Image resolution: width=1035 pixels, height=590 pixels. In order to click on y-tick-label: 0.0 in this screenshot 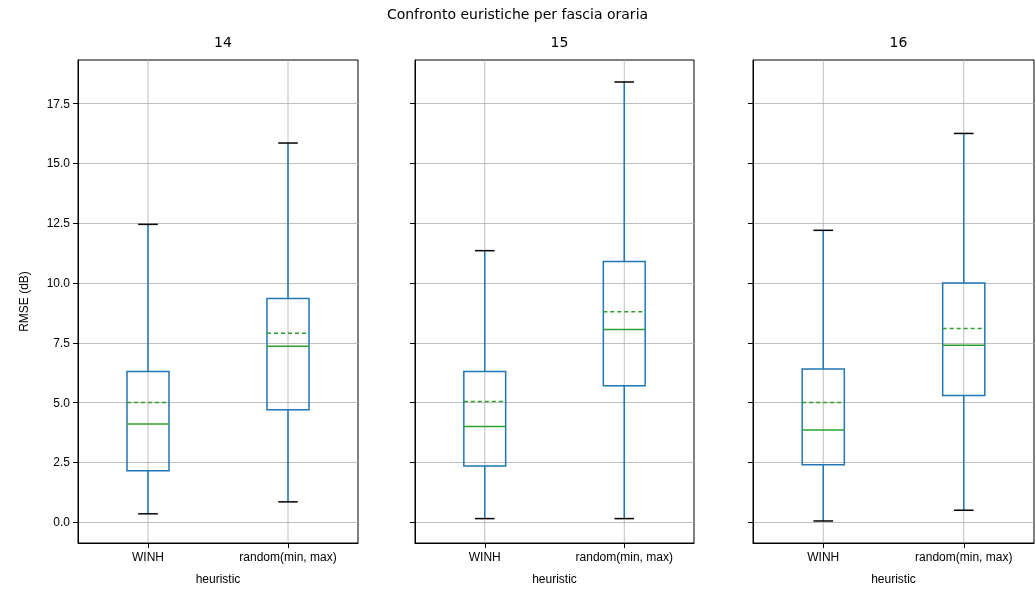, I will do `click(62, 522)`.